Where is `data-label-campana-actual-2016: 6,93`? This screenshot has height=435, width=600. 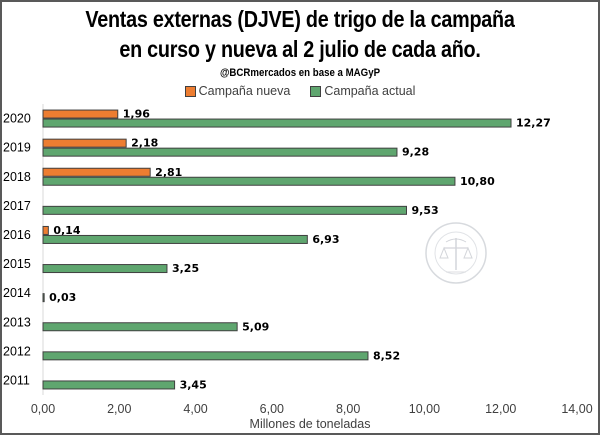
data-label-campana-actual-2016: 6,93 is located at coordinates (325, 239).